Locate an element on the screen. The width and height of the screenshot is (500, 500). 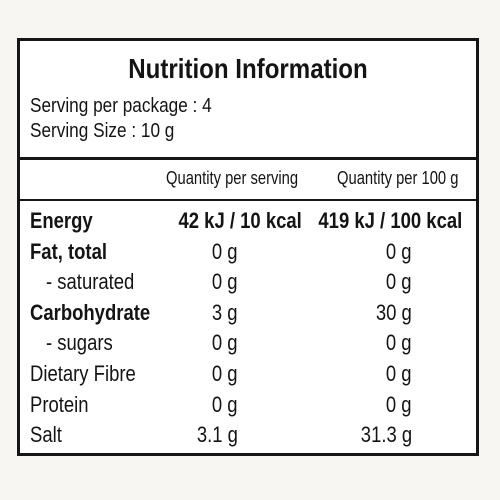
row-label: Salt is located at coordinates (46, 435).